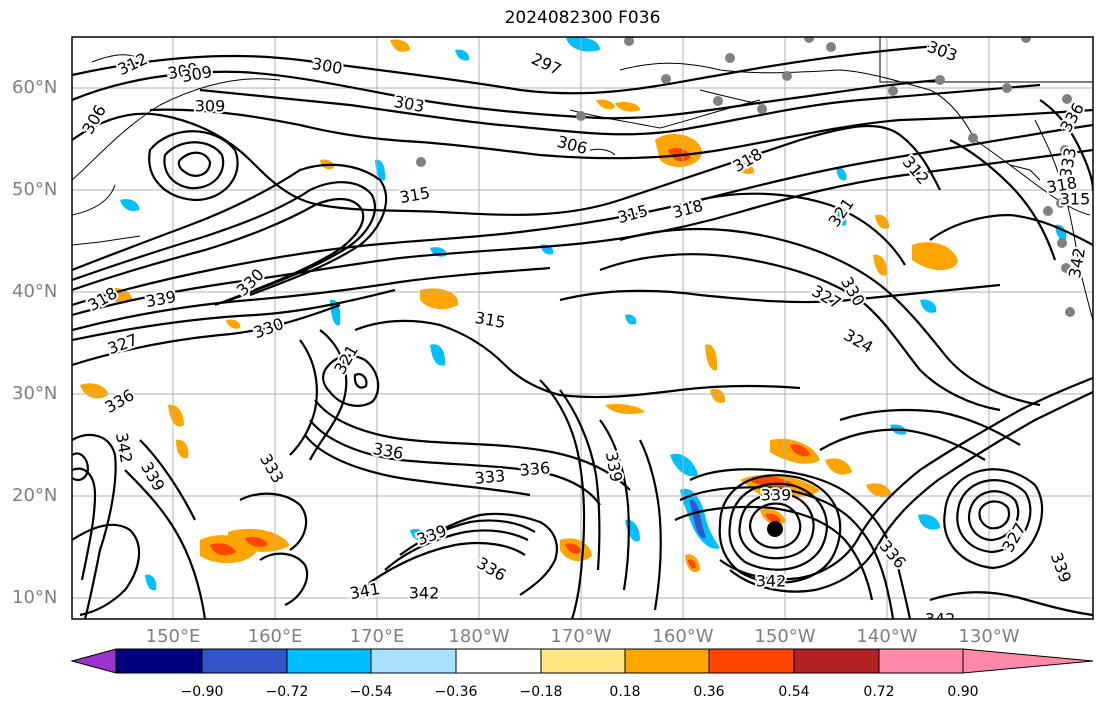 Image resolution: width=1105 pixels, height=712 pixels. I want to click on colorbar-tick-label: −0.54, so click(371, 692).